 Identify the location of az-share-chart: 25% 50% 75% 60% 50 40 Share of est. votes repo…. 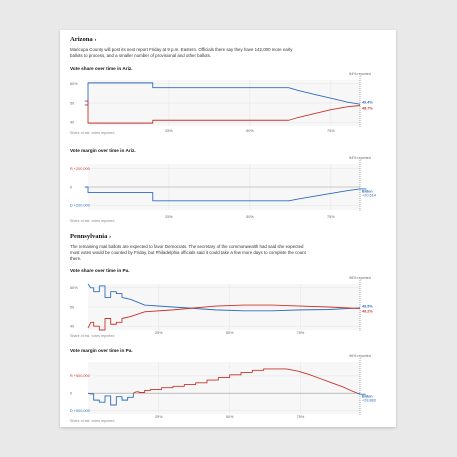
(221, 103).